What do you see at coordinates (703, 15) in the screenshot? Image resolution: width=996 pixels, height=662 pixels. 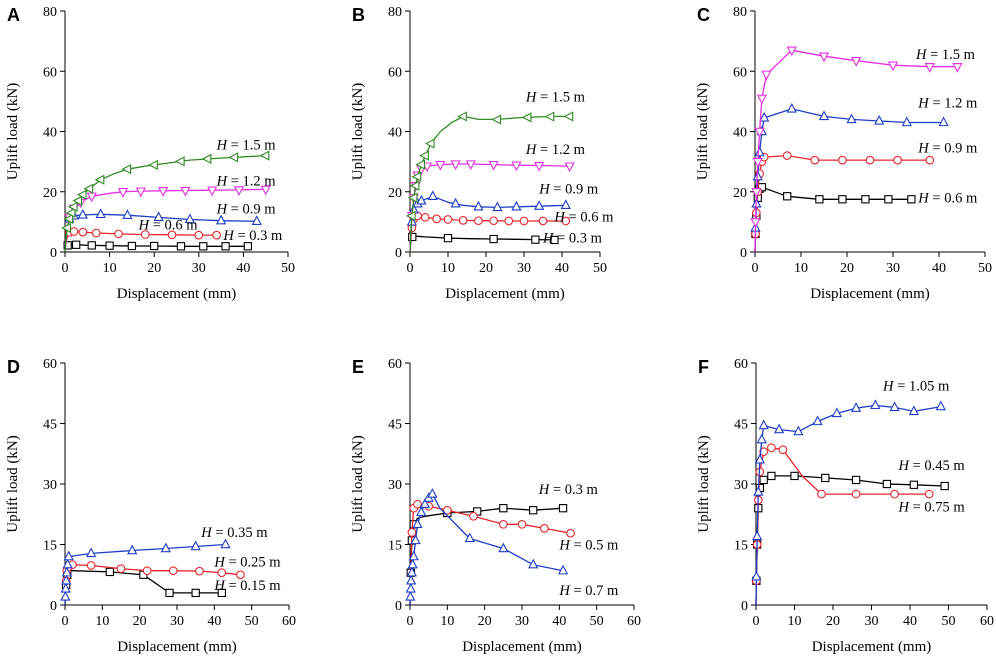 I see `panel-letter: C` at bounding box center [703, 15].